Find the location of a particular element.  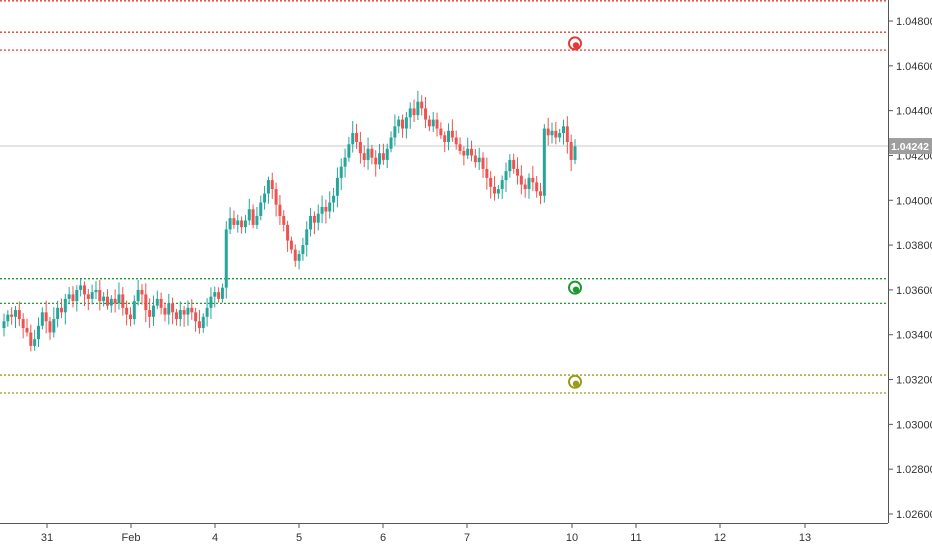

time-tick-label: 6 is located at coordinates (383, 538).